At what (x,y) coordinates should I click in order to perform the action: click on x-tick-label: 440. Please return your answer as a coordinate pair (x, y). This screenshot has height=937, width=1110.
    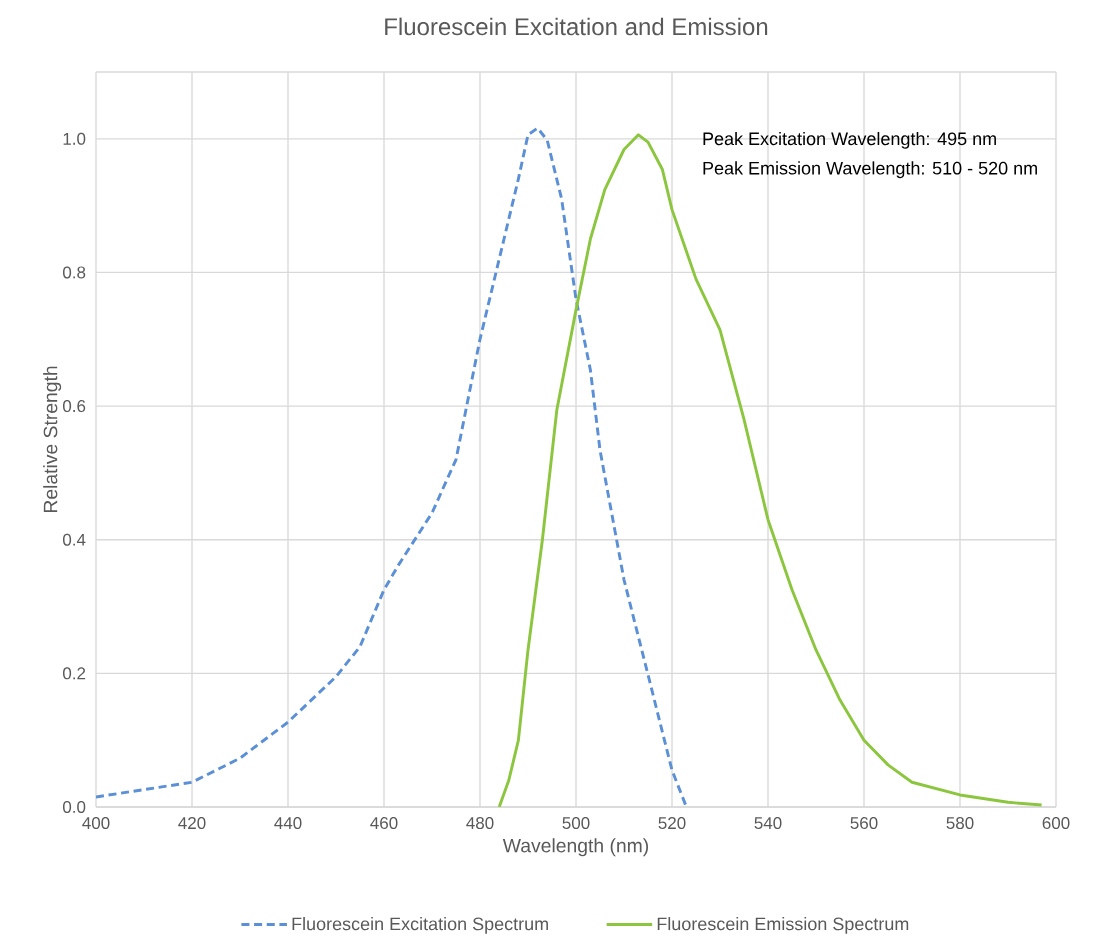
    Looking at the image, I should click on (288, 823).